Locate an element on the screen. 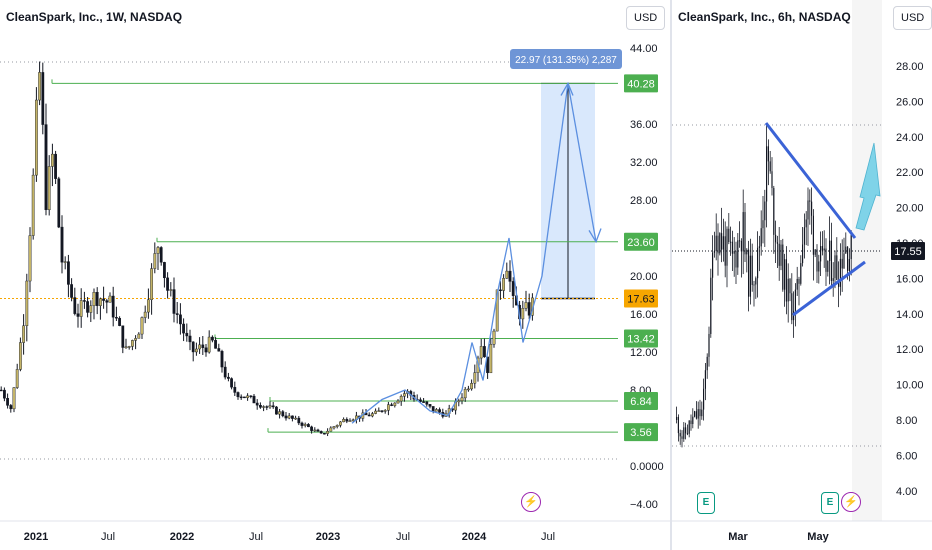  x-axis-tick-label: 2024 is located at coordinates (474, 537).